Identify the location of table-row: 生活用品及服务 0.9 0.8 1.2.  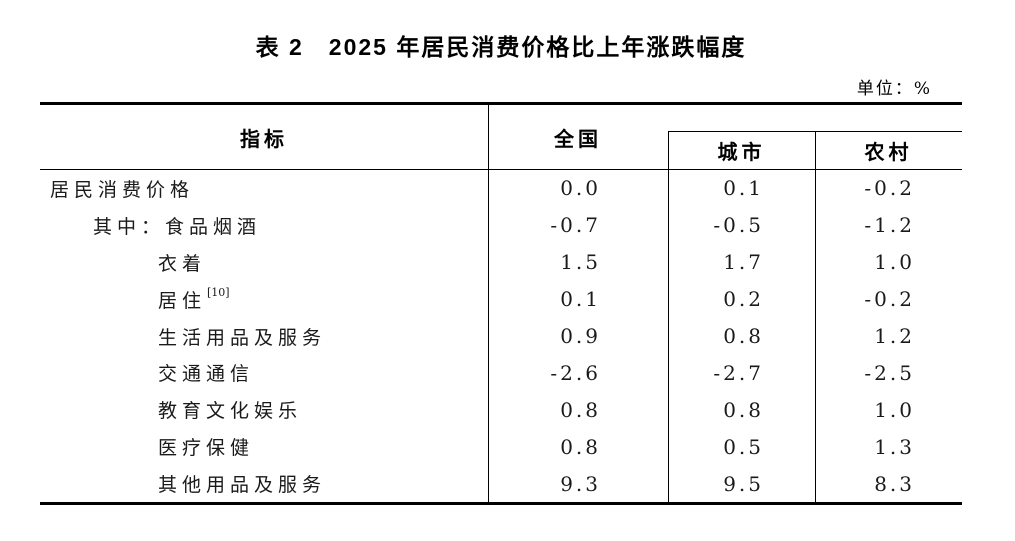
(501, 336).